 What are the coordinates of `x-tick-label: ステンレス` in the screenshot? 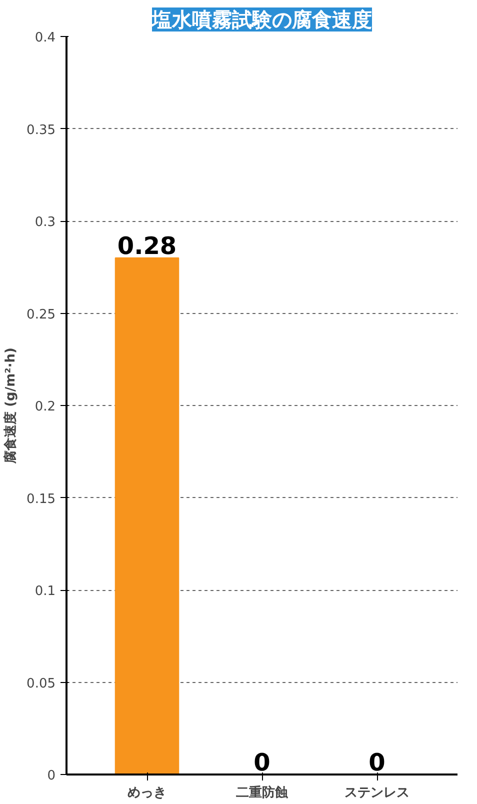 It's located at (377, 793).